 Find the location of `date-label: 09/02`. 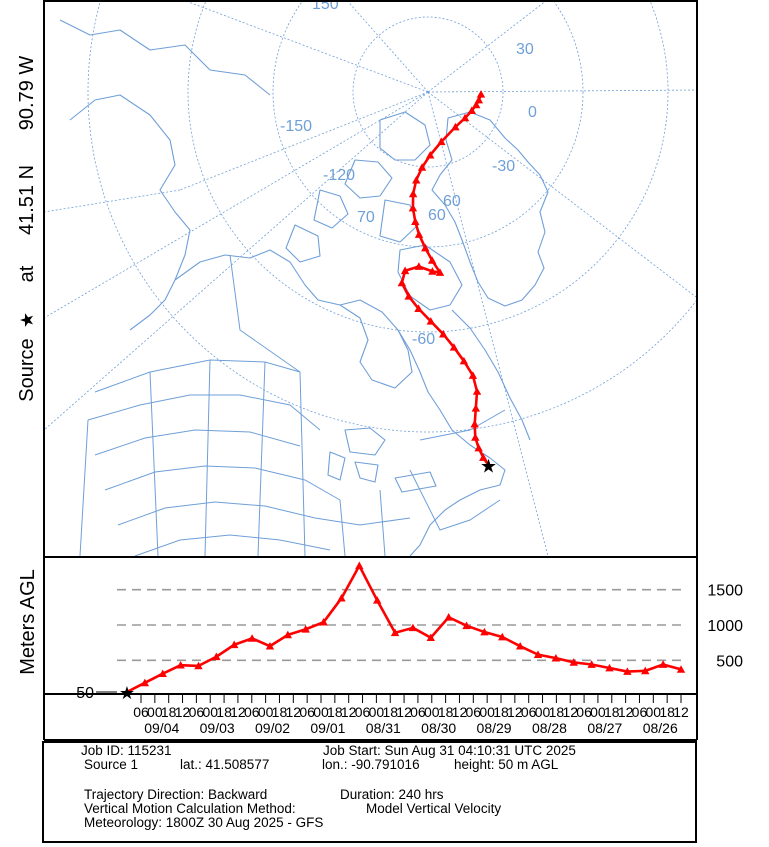

date-label: 09/02 is located at coordinates (272, 728).